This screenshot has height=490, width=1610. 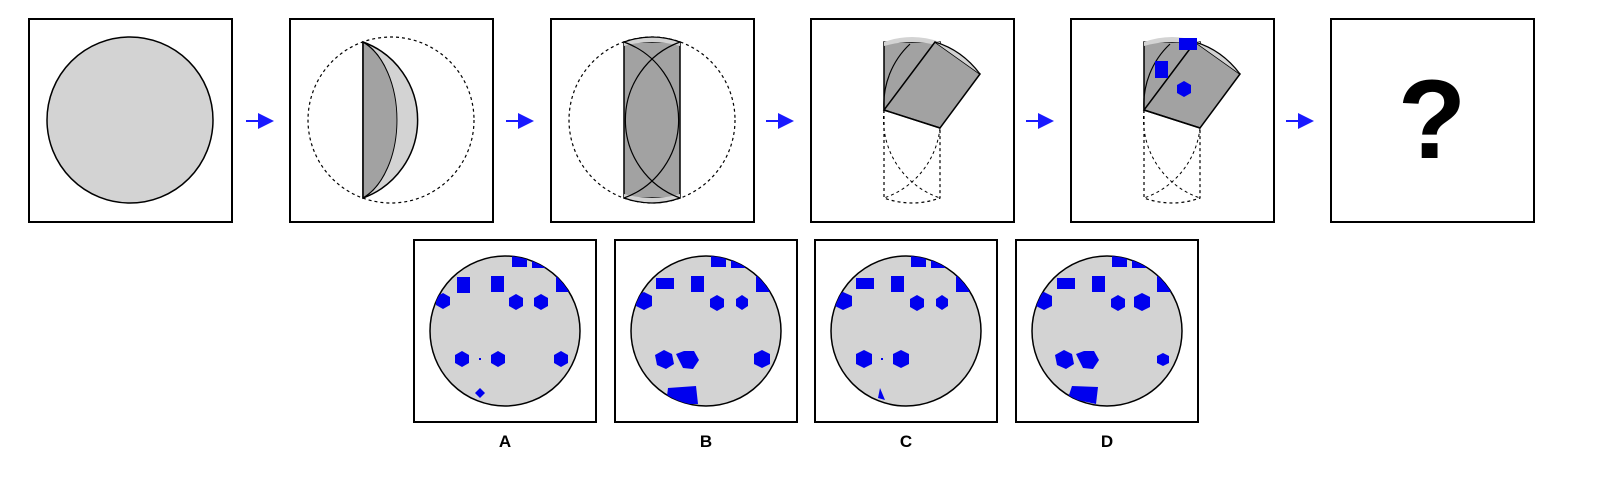 What do you see at coordinates (906, 441) in the screenshot?
I see `option-c-label: C` at bounding box center [906, 441].